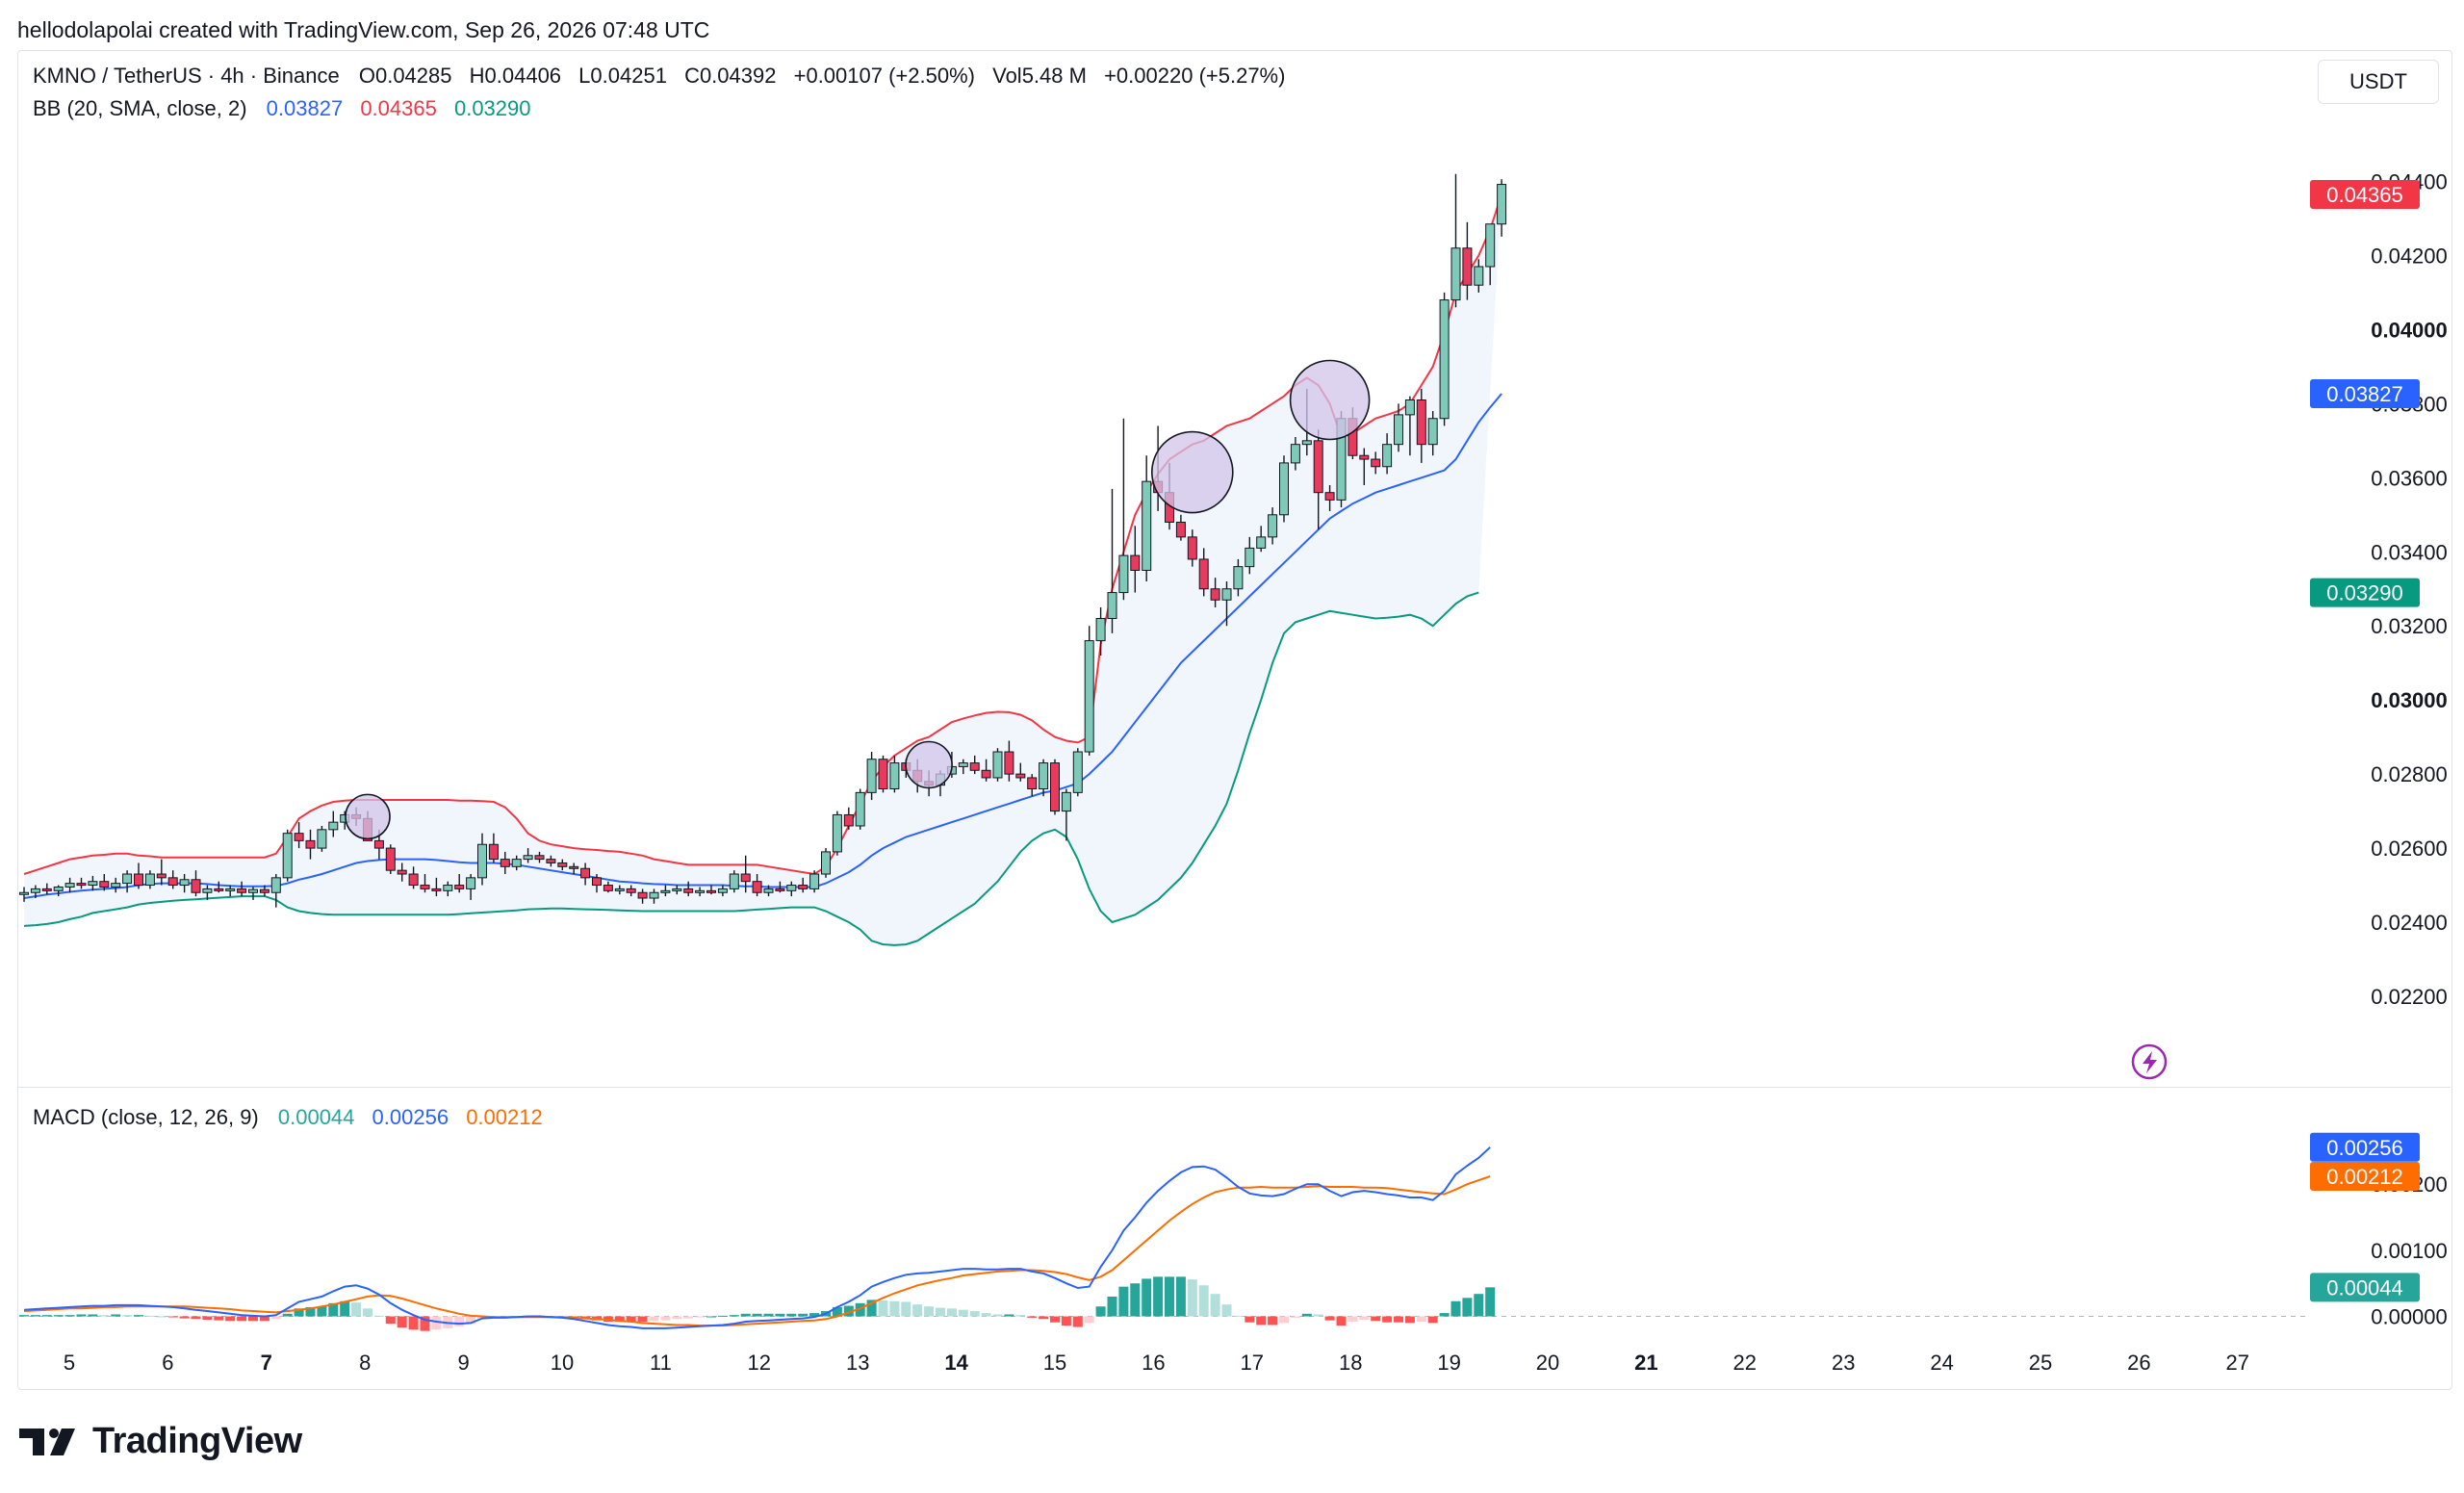  I want to click on ohlc-high: H0.04406, so click(515, 76).